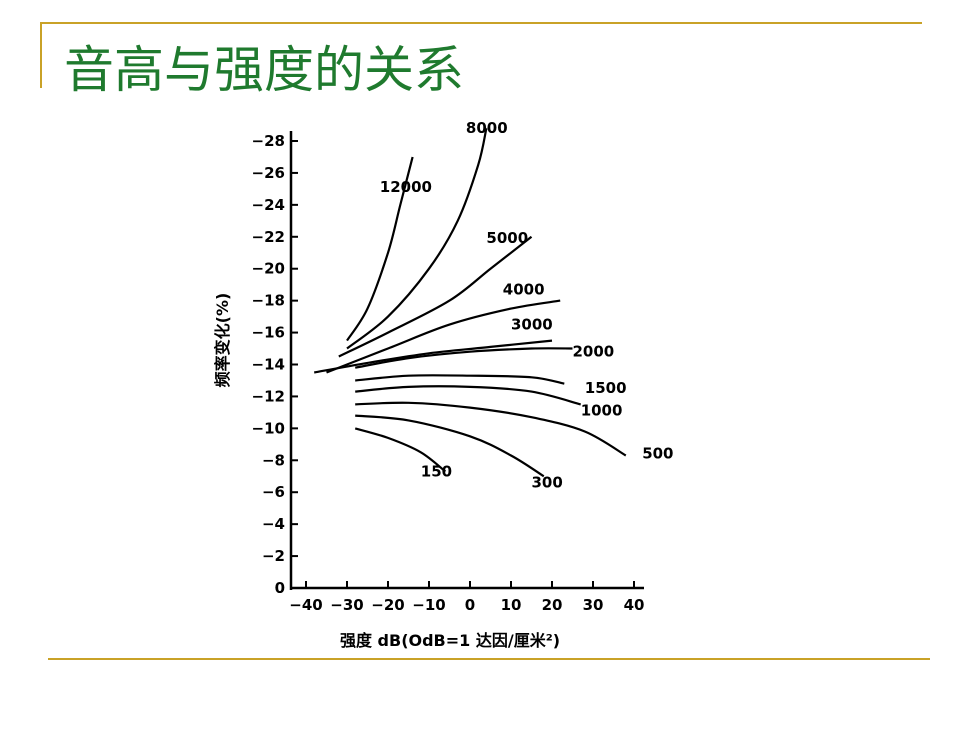 This screenshot has height=735, width=980. I want to click on y-tick-label: −22, so click(268, 237).